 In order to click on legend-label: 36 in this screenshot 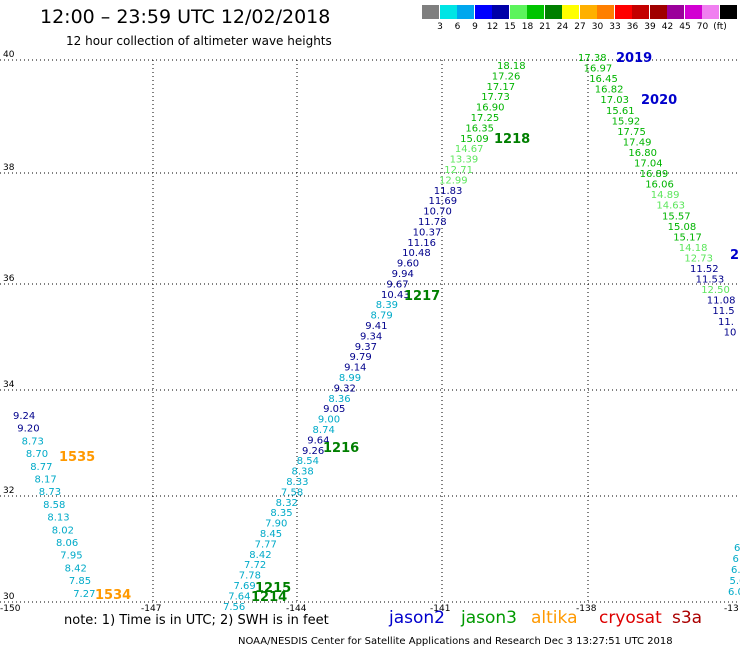, I will do `click(632, 27)`.